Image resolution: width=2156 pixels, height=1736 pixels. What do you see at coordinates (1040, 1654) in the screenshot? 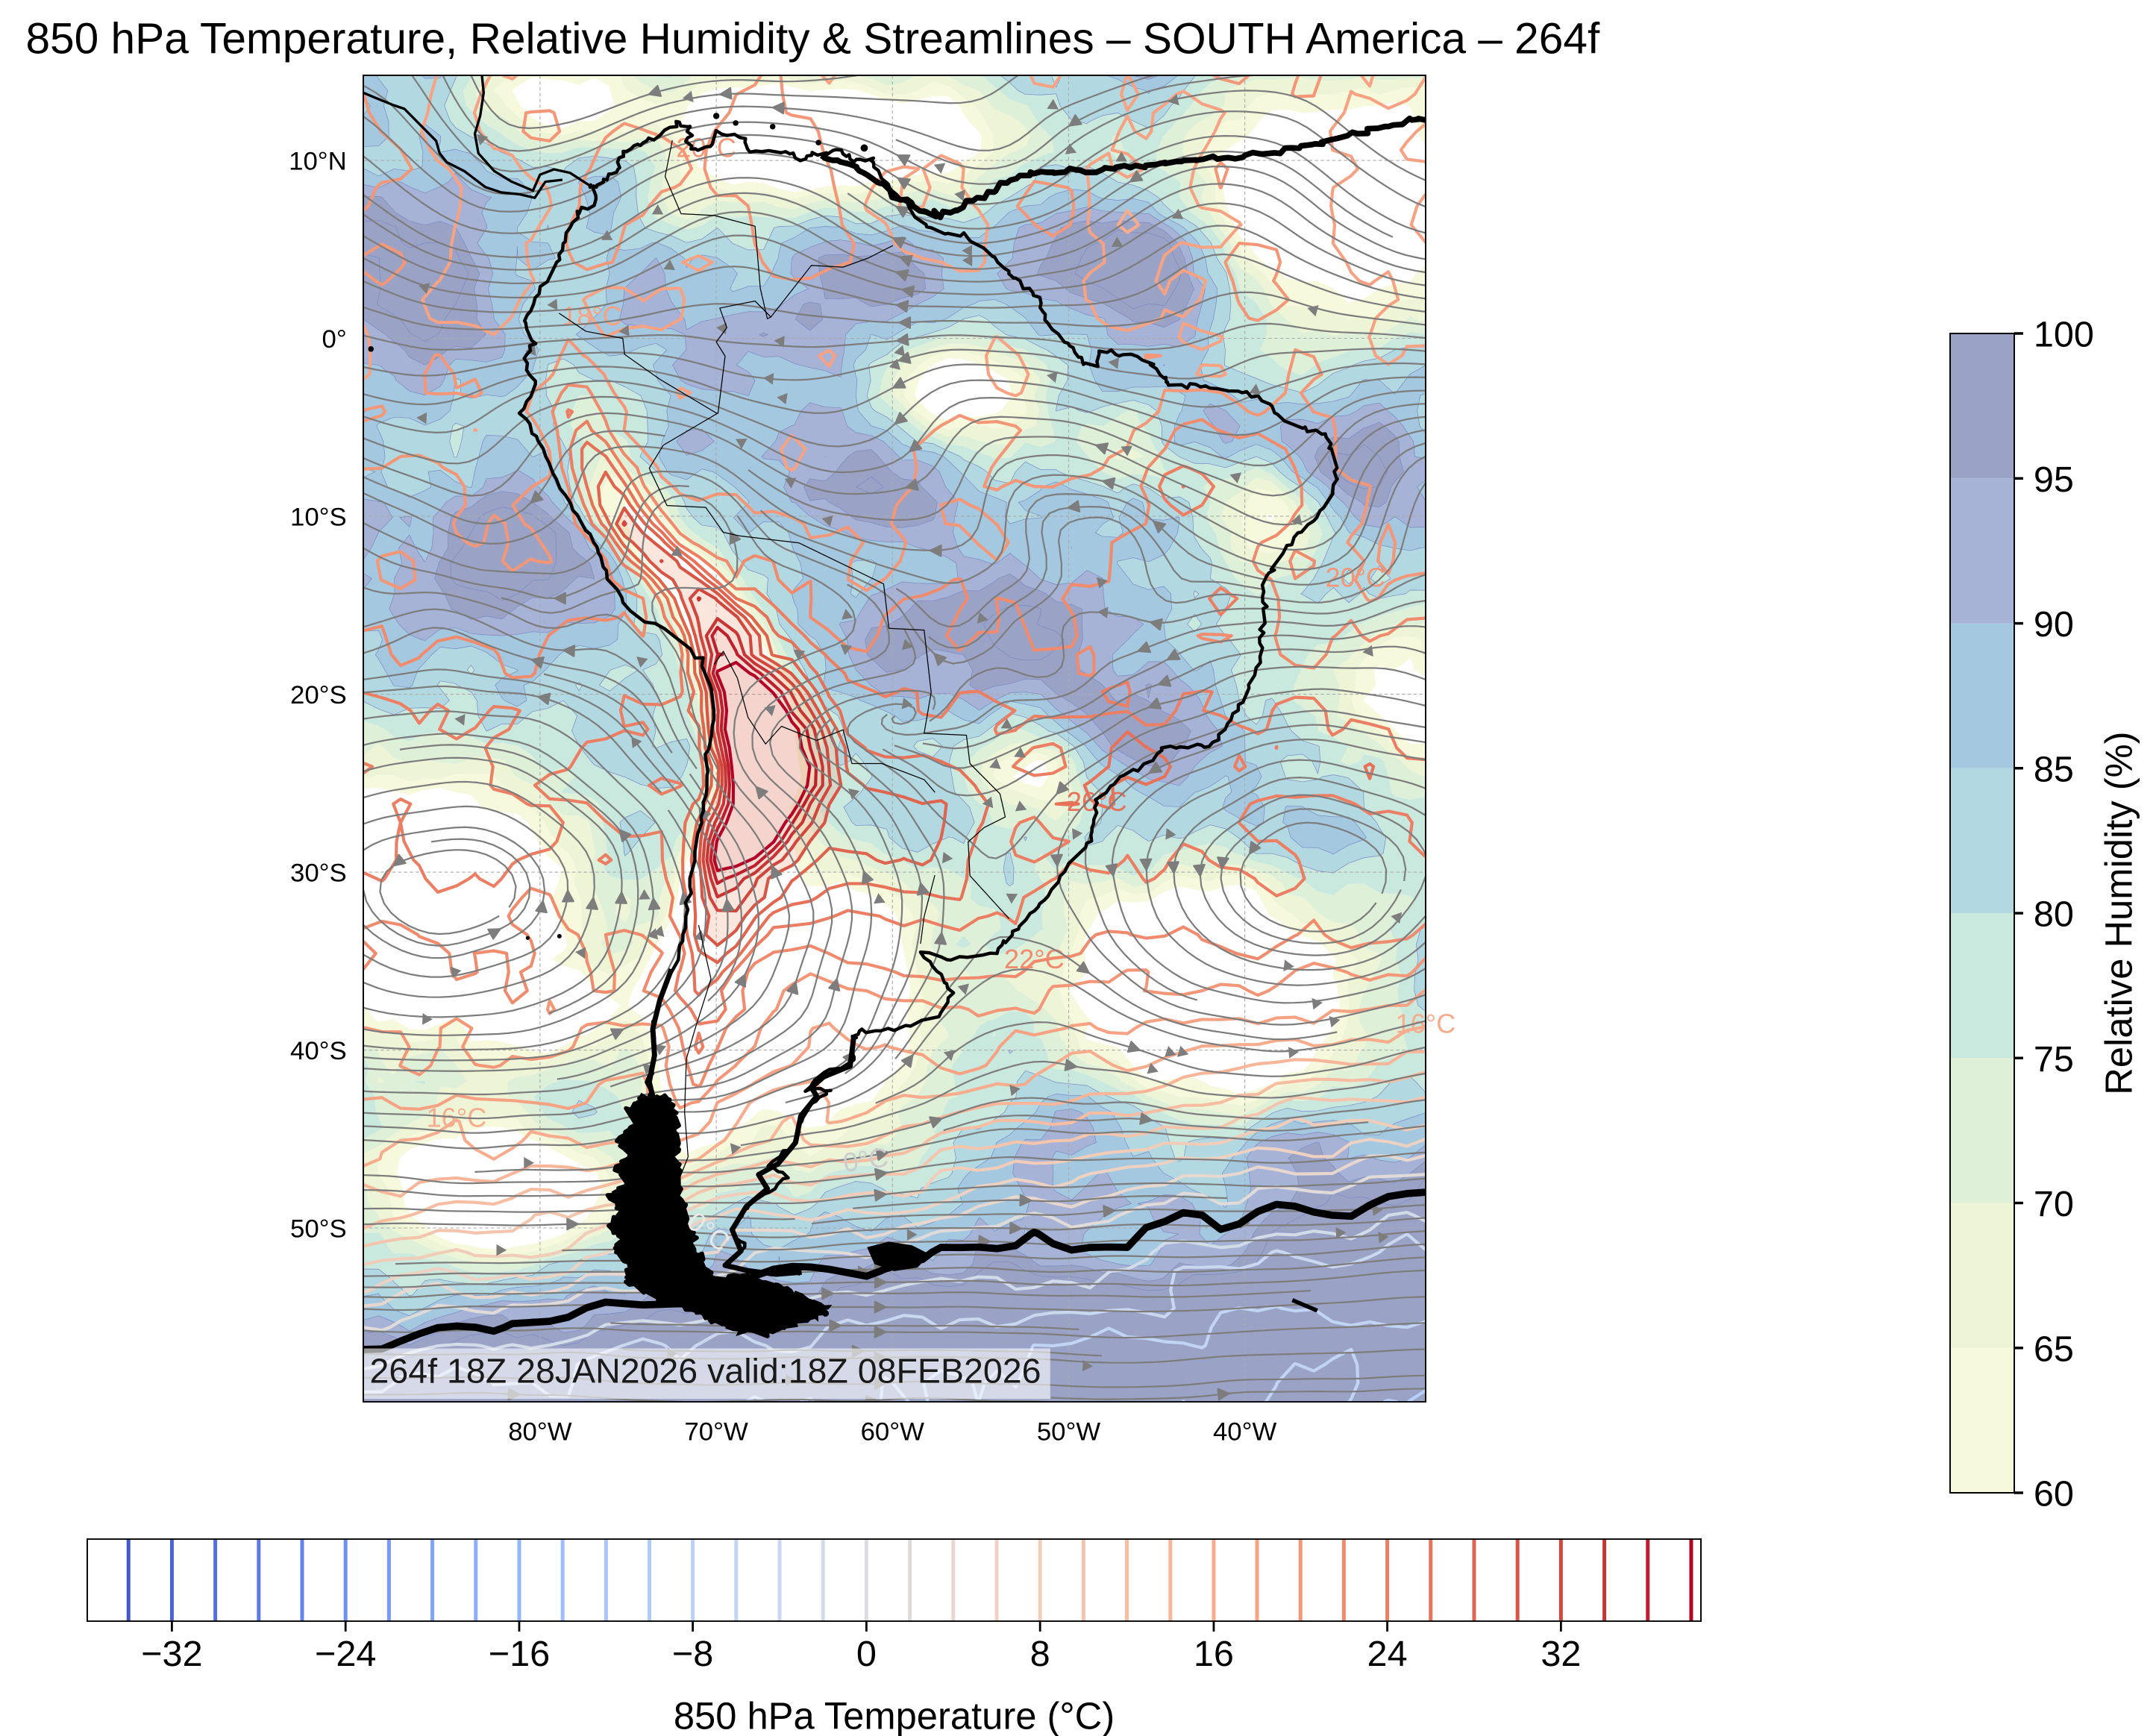
I see `svg-text: 8` at bounding box center [1040, 1654].